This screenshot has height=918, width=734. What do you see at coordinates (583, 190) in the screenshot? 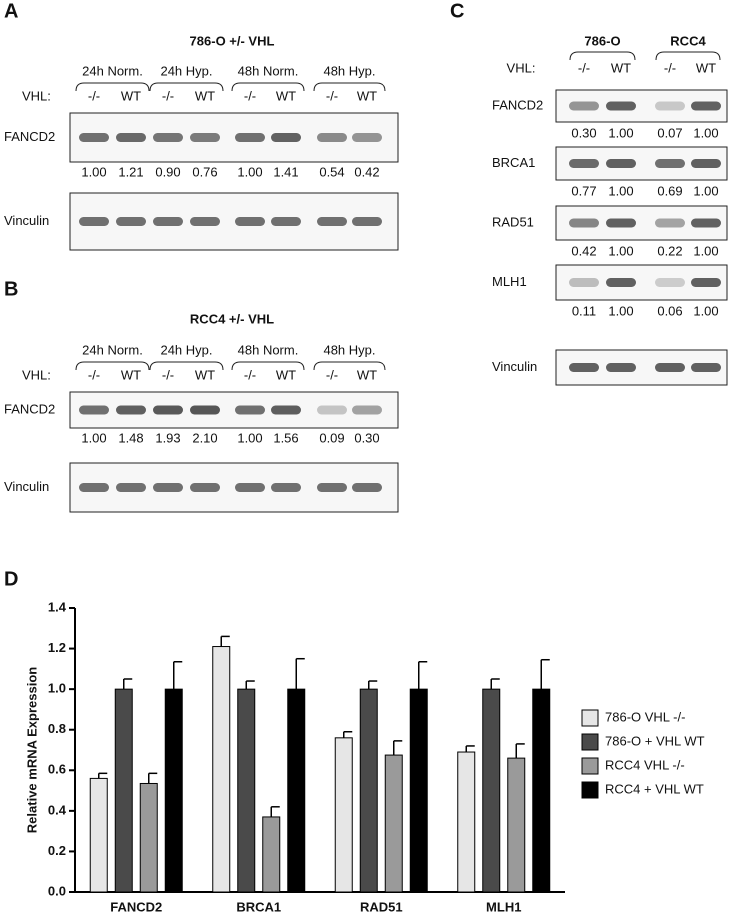
I see `quant: 0.77` at bounding box center [583, 190].